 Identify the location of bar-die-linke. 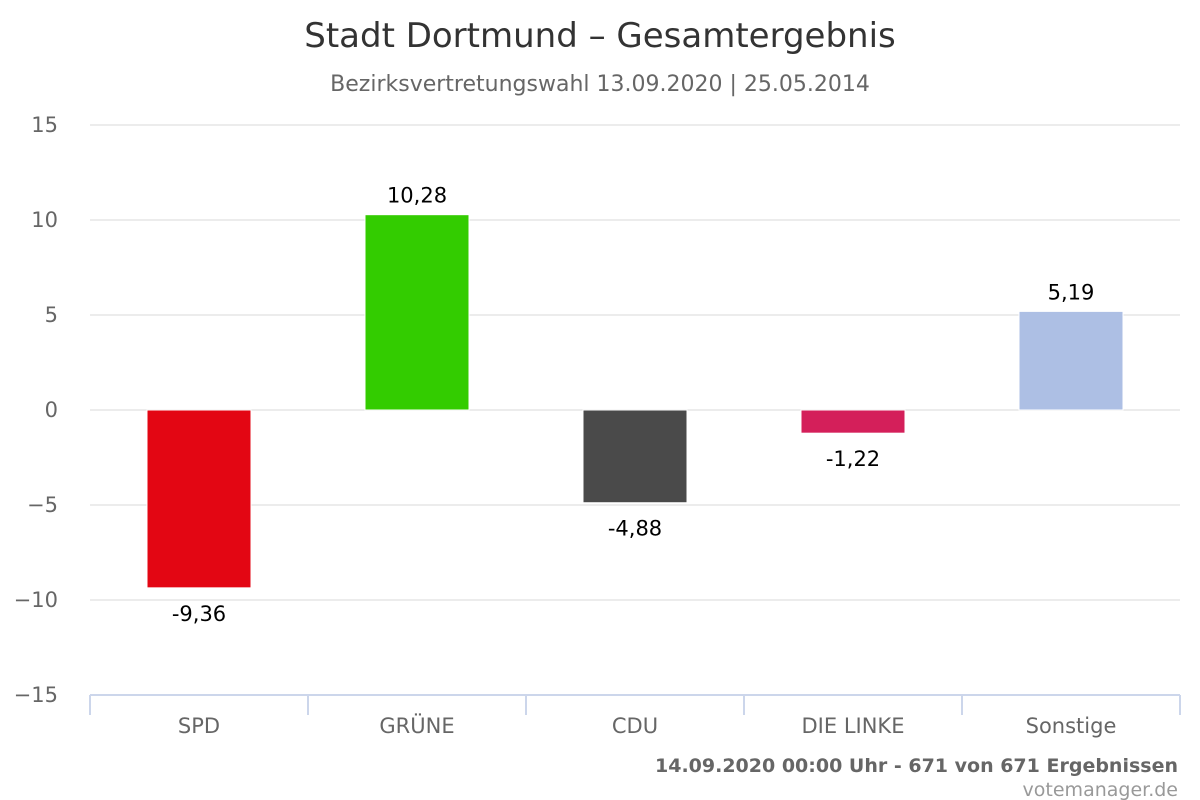
(853, 421).